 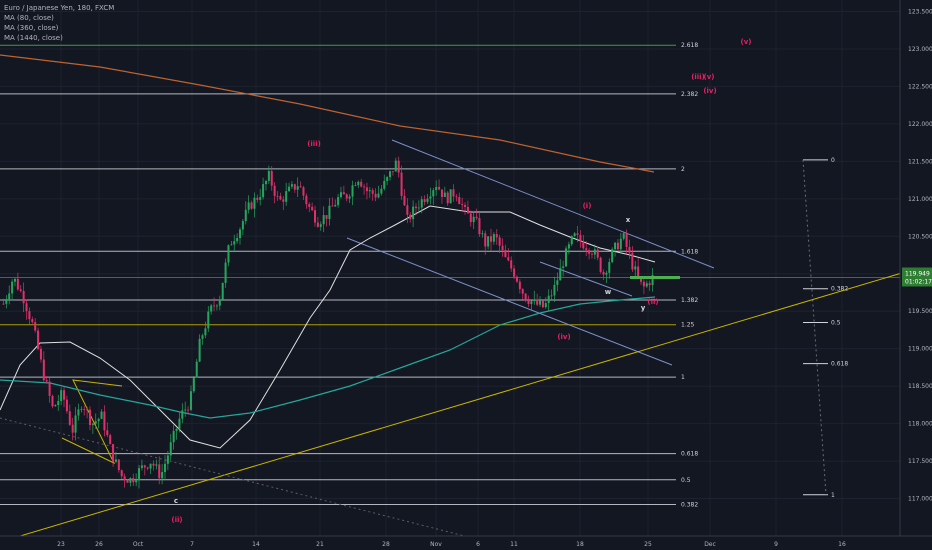 I want to click on time-tick-label: 23, so click(x=61, y=544).